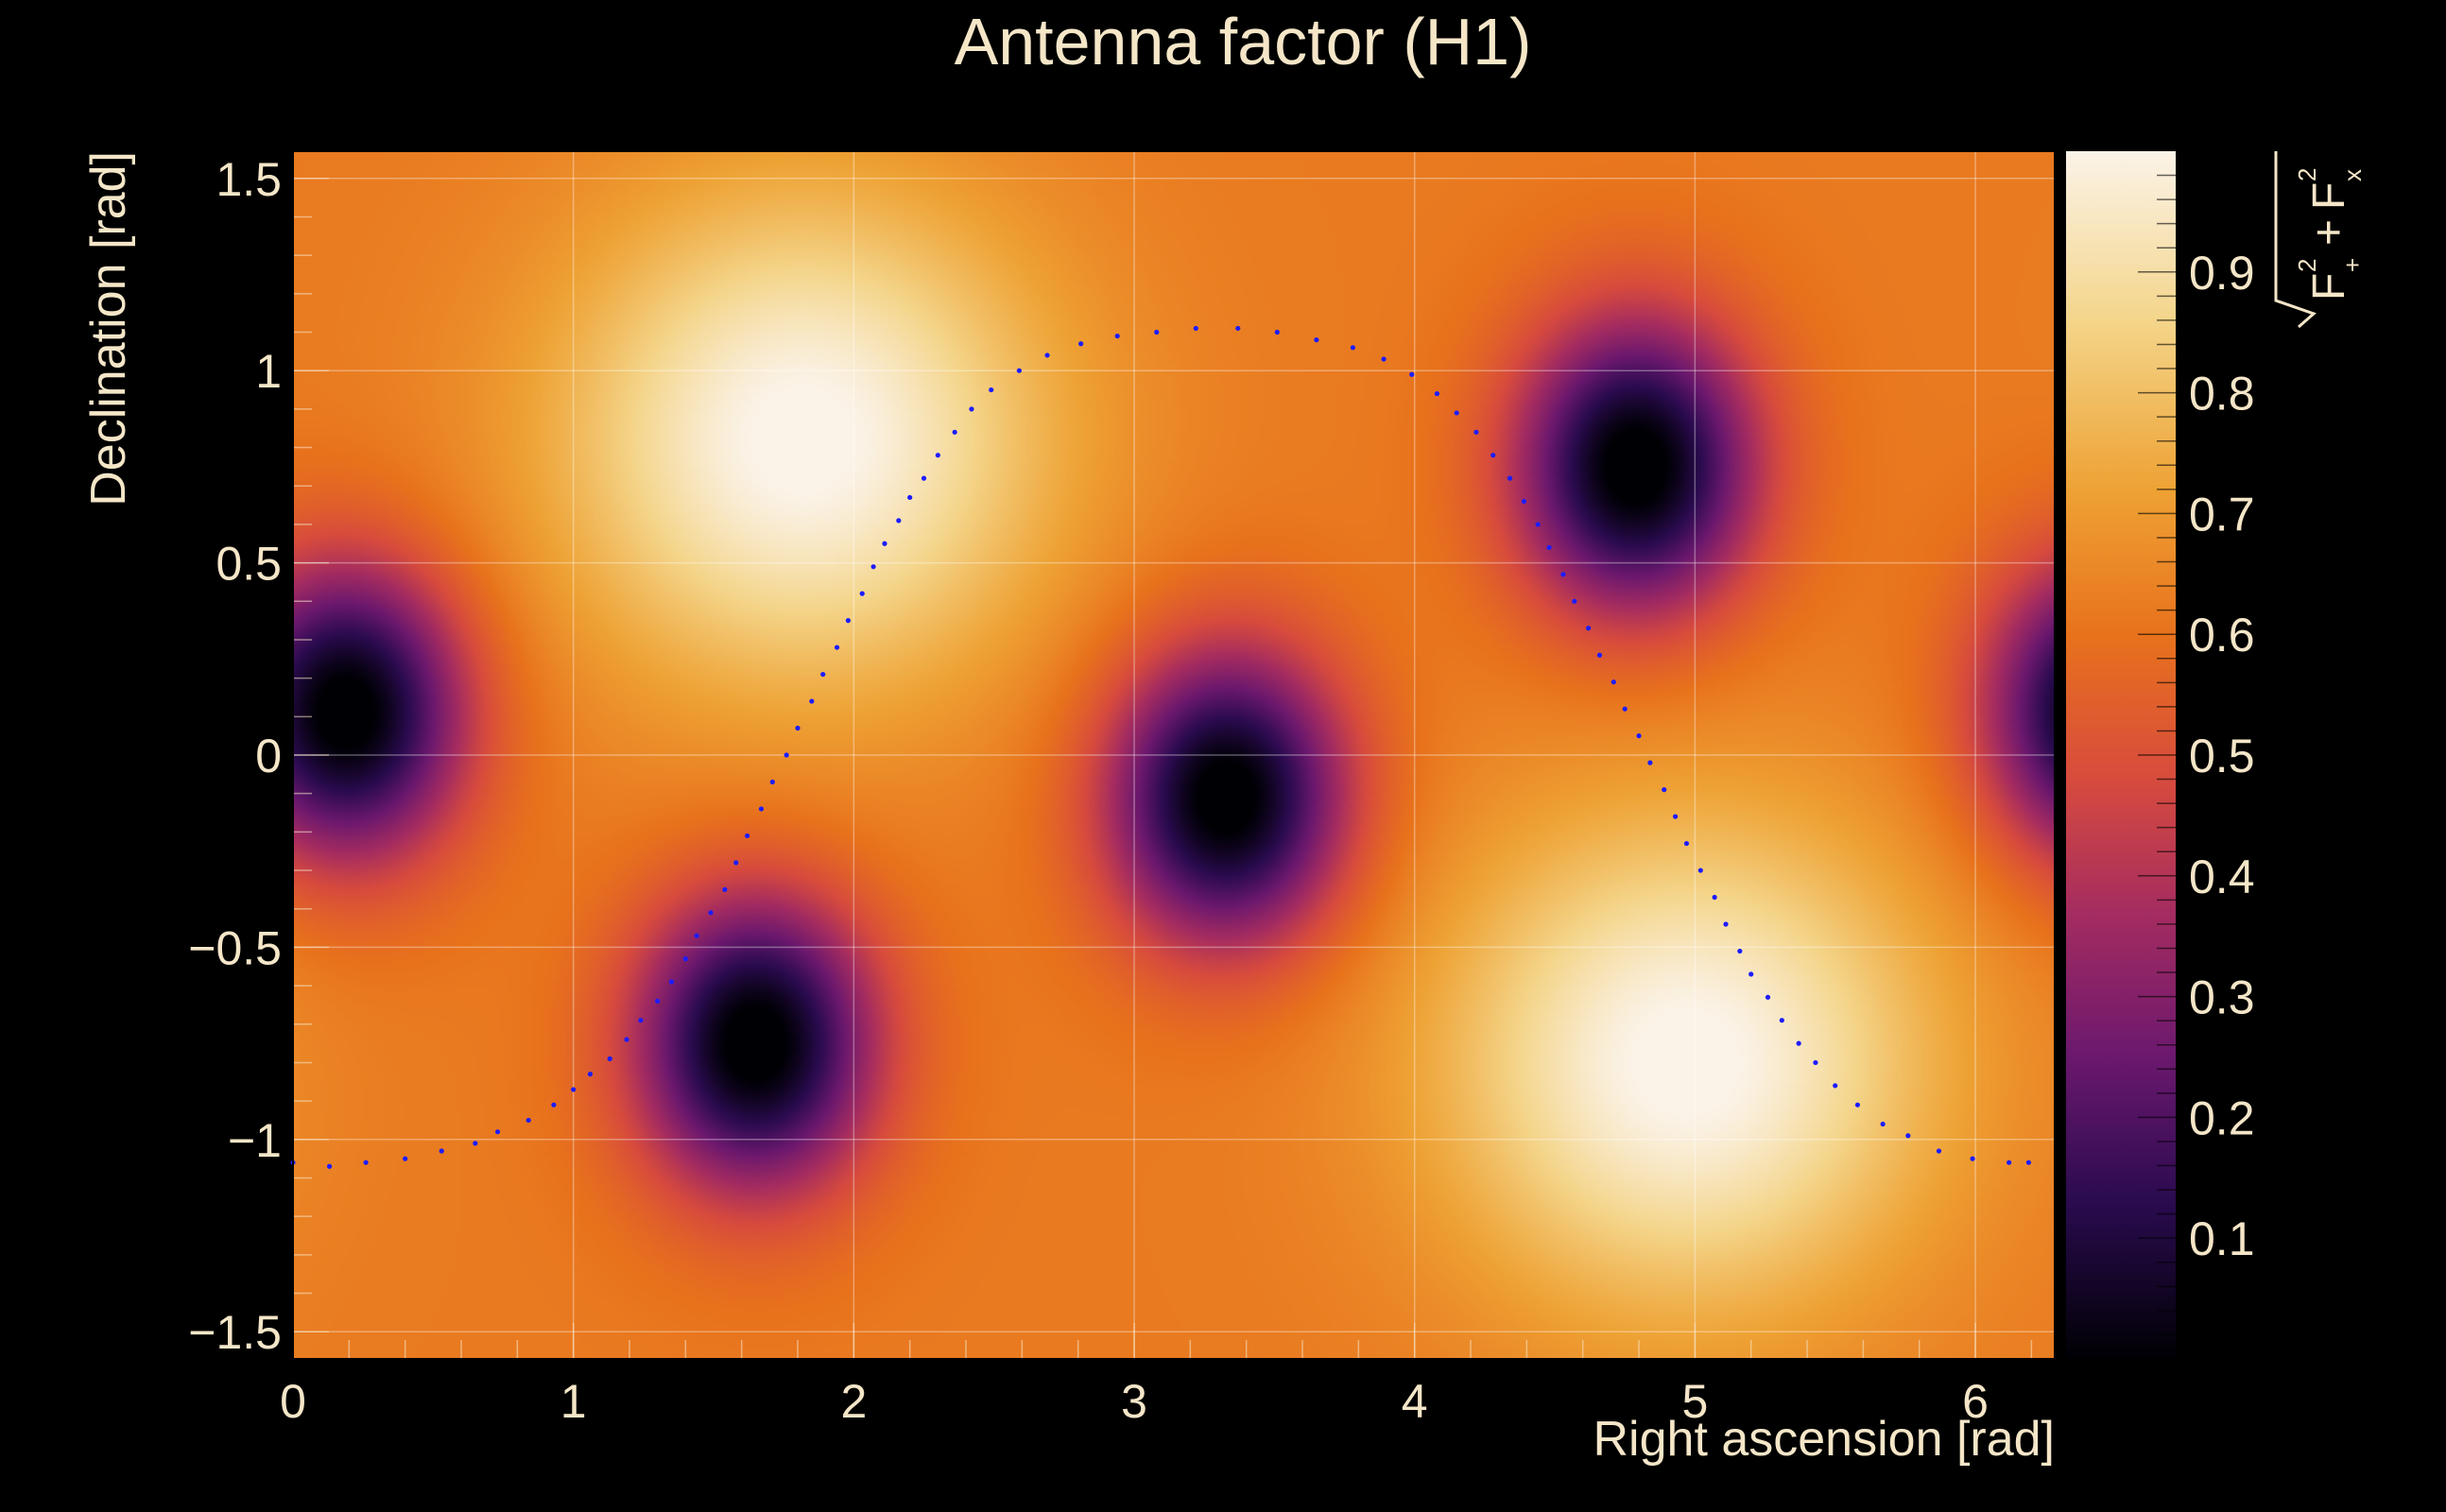 Image resolution: width=2446 pixels, height=1512 pixels. What do you see at coordinates (2222, 273) in the screenshot?
I see `colorbar-tick-label: 0.9` at bounding box center [2222, 273].